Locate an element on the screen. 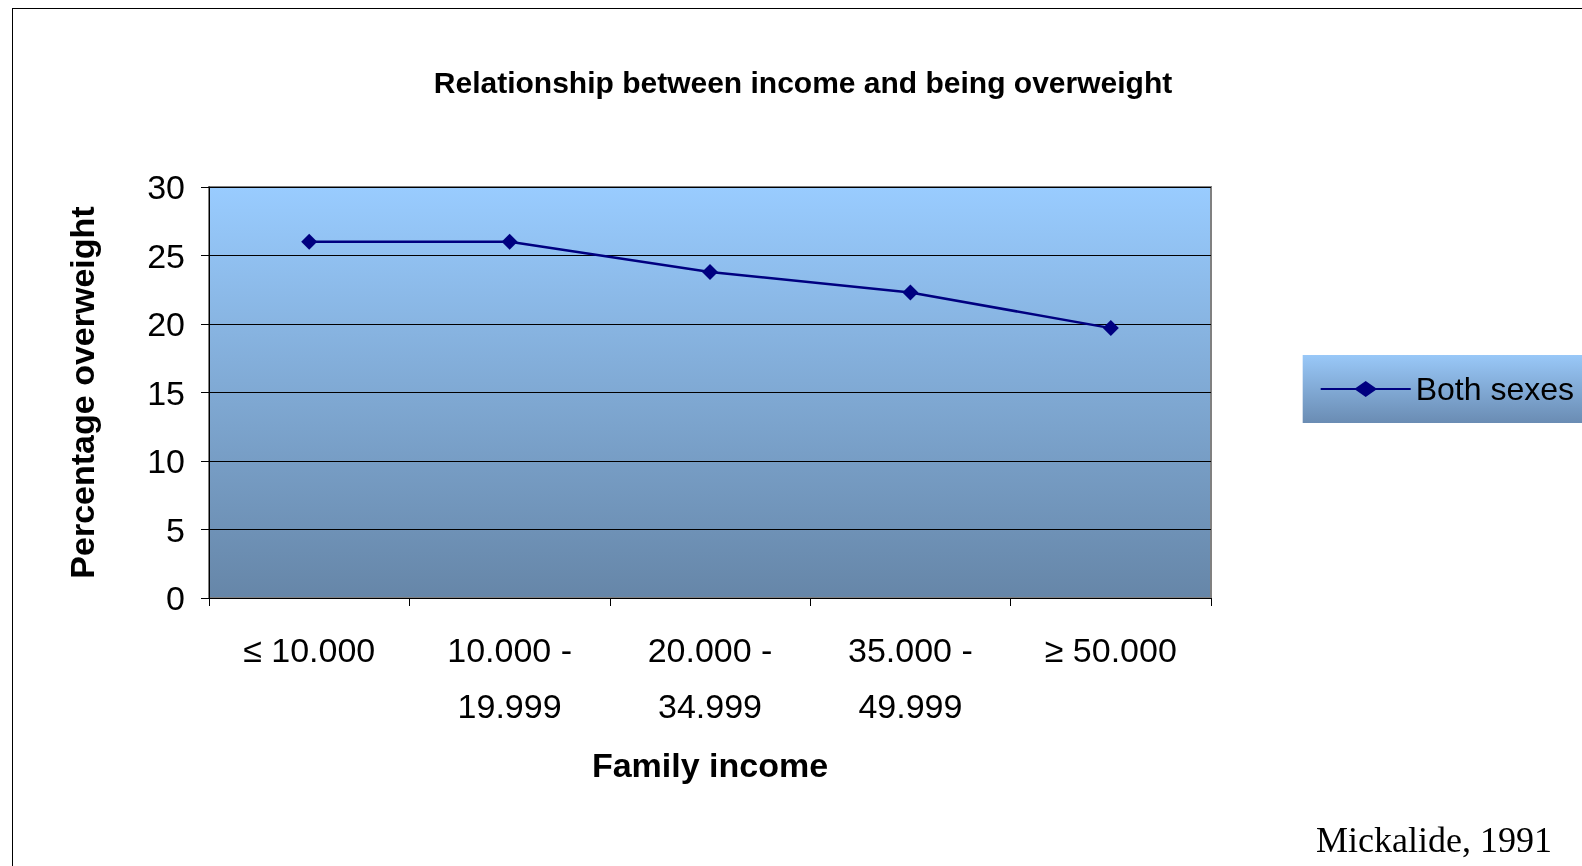 This screenshot has width=1582, height=866. chart-title: Relationship between income and being overweight is located at coordinates (803, 82).